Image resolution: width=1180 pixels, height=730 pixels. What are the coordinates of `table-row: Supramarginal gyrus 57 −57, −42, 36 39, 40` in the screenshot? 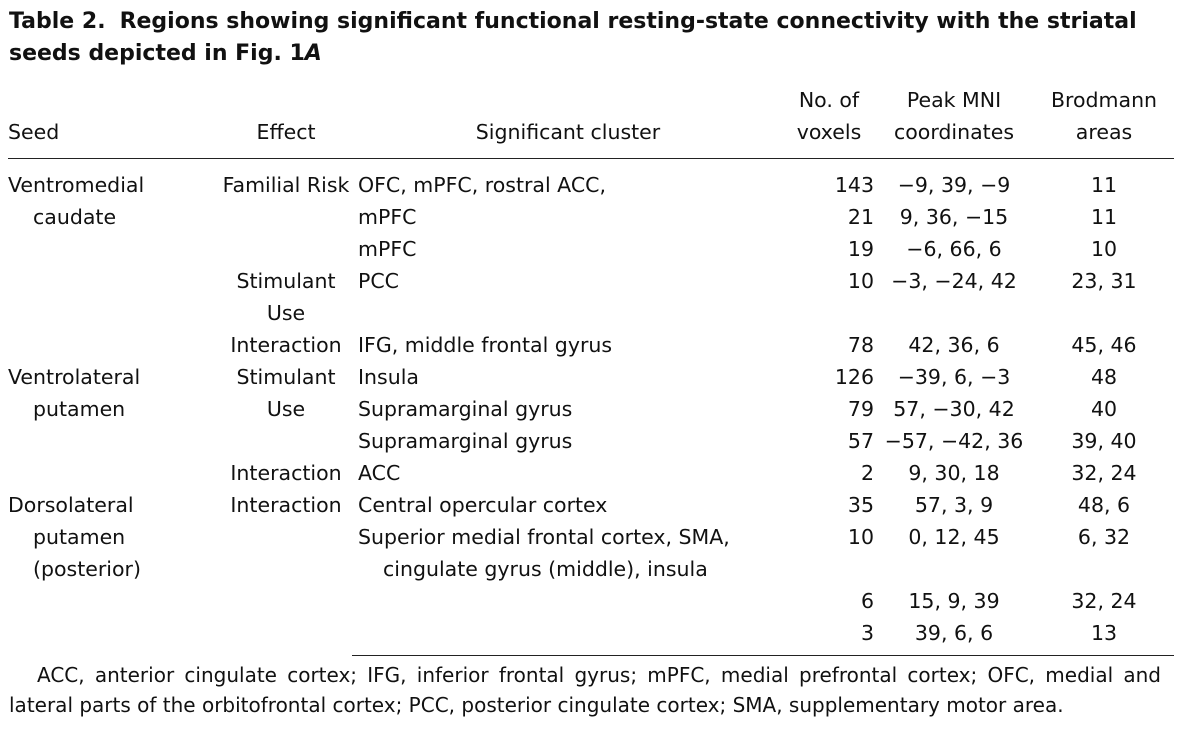 It's located at (591, 441).